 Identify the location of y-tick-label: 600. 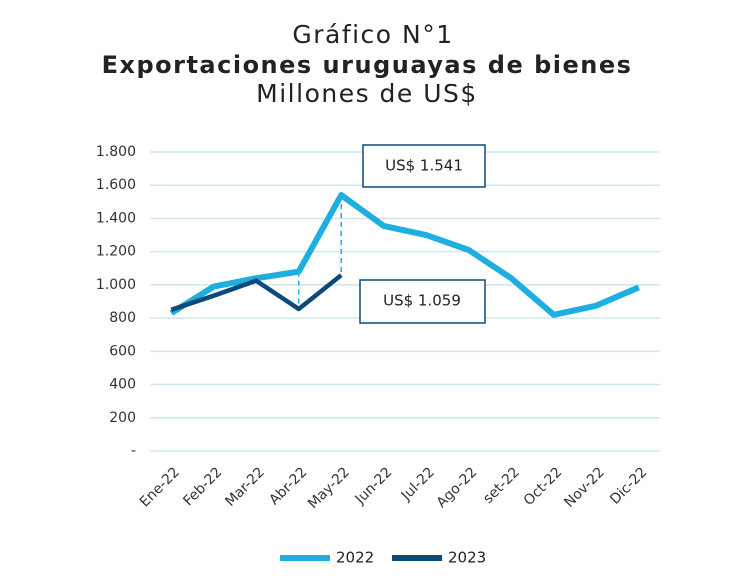
(122, 351).